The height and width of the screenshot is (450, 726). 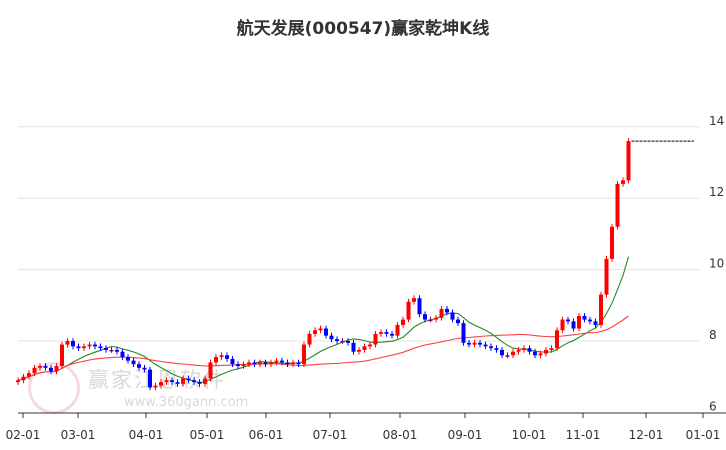 I want to click on x-tick-label: 12-01, so click(x=646, y=435).